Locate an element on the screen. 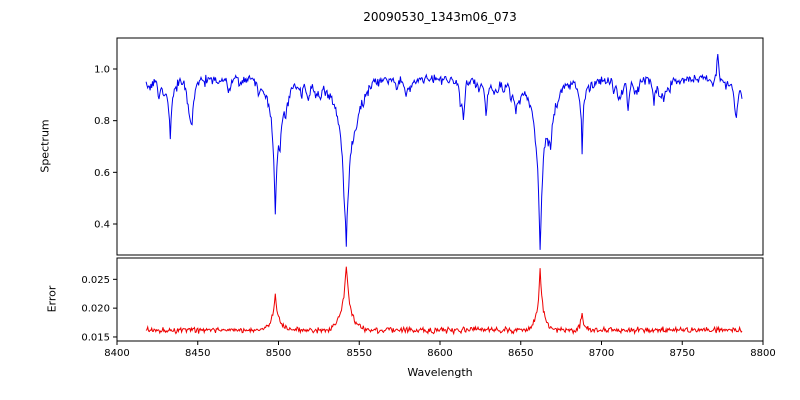 The image size is (800, 400). x-tick-label: 8550 is located at coordinates (359, 353).